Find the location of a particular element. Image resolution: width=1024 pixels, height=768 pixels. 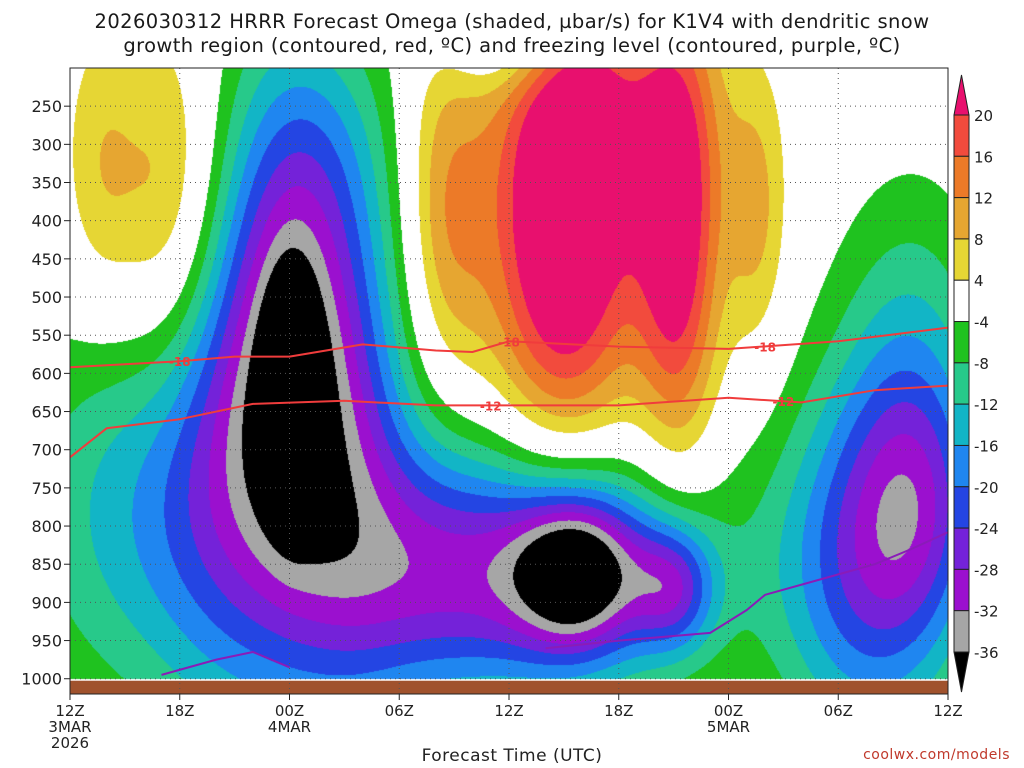

y-tick-label: 550 is located at coordinates (46, 335).